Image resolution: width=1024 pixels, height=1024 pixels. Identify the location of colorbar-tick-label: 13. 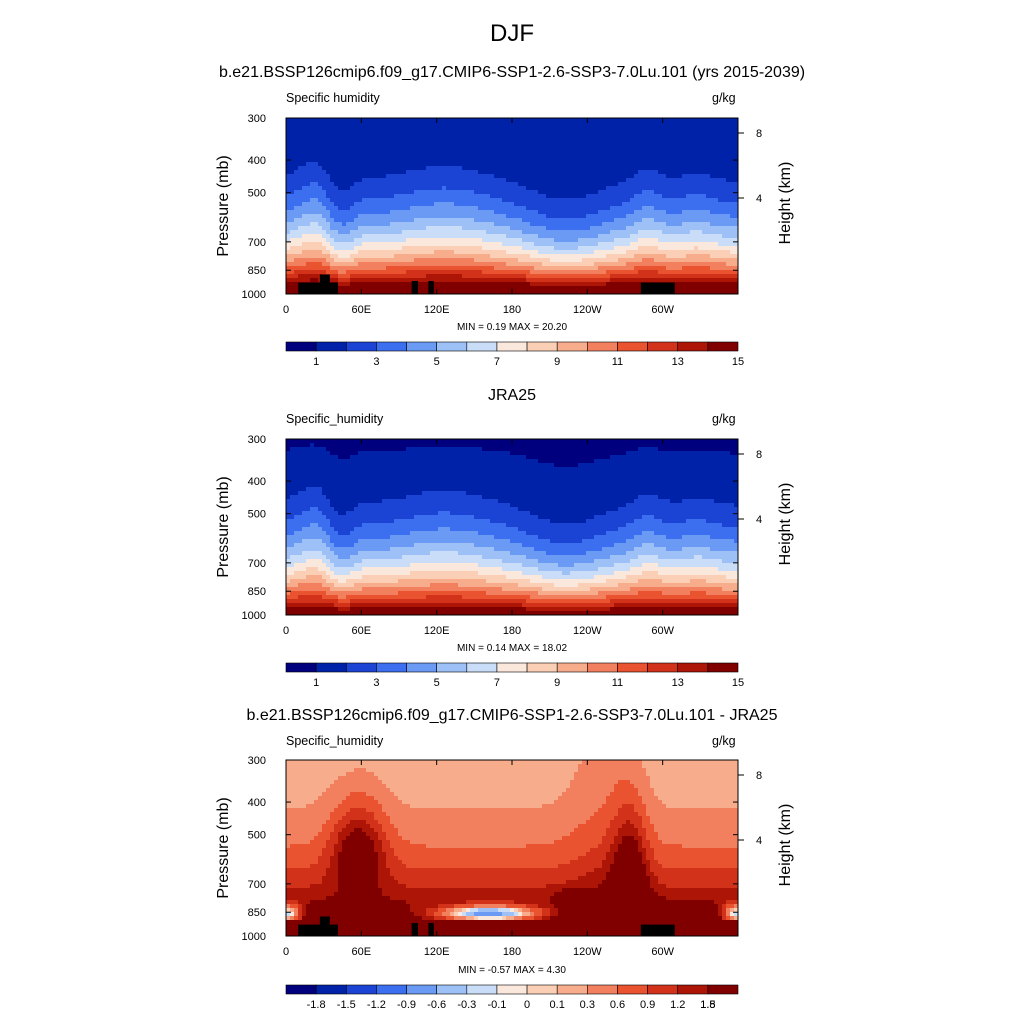
(678, 683).